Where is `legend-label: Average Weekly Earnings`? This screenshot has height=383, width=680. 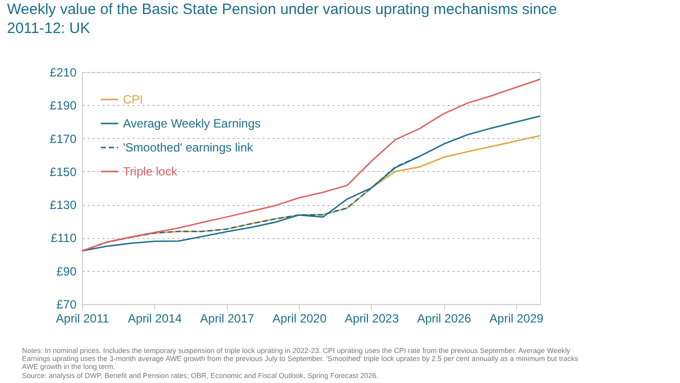
legend-label: Average Weekly Earnings is located at coordinates (192, 123).